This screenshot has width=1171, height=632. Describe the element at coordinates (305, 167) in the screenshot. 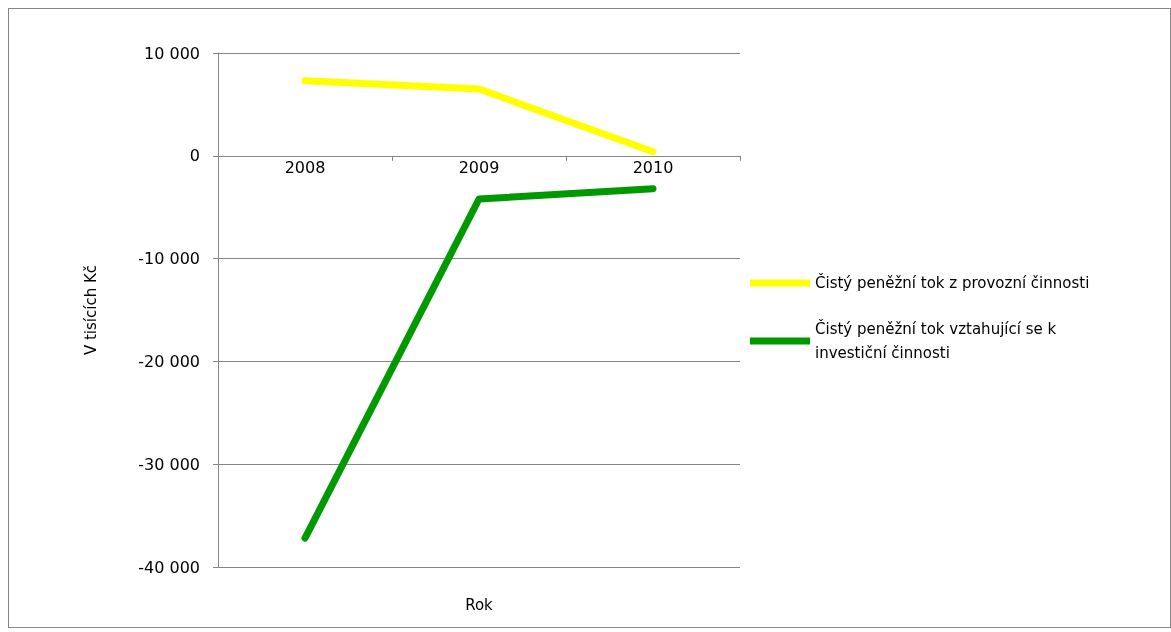

I see `x-tick-label: 2008` at that location.